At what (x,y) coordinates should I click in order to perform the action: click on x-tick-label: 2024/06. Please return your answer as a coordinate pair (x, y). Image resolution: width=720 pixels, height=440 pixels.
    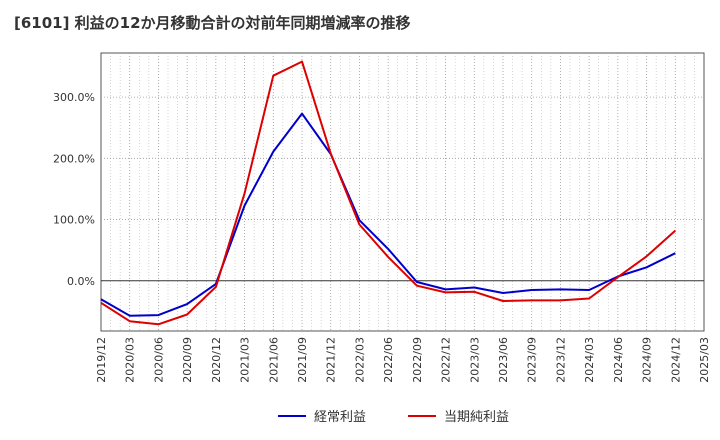
    Looking at the image, I should click on (618, 360).